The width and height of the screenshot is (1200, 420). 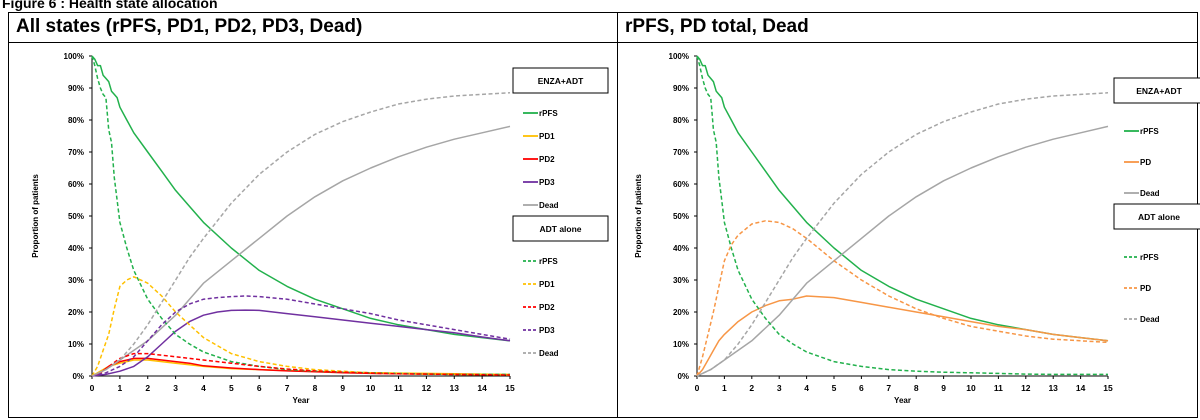 I want to click on legend-label-pd2-adt-alone: PD2, so click(x=547, y=307).